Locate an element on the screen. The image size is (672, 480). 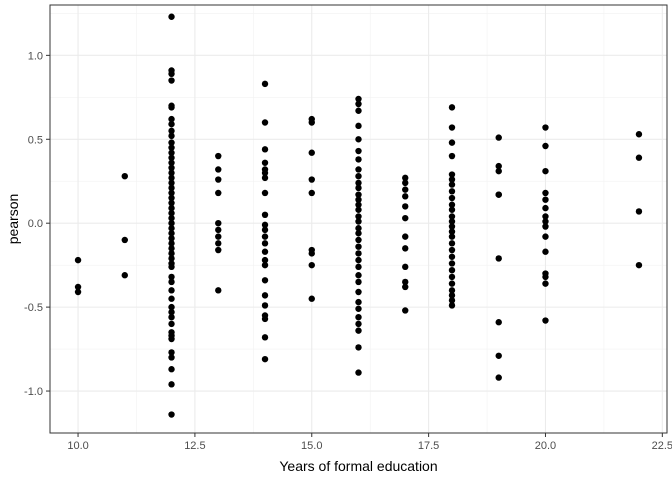
y-tick-label: 0.0 is located at coordinates (35, 224).